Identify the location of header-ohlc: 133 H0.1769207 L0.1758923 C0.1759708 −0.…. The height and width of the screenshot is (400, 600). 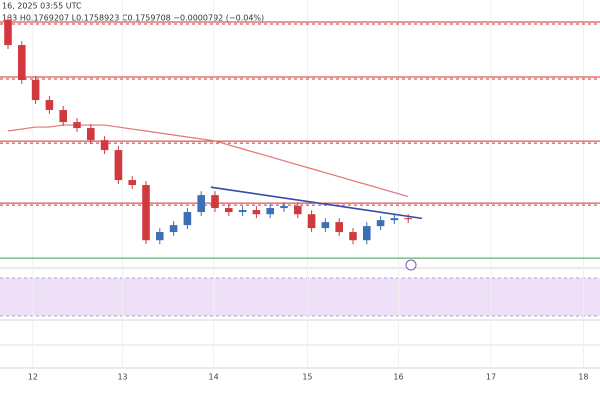
(133, 18).